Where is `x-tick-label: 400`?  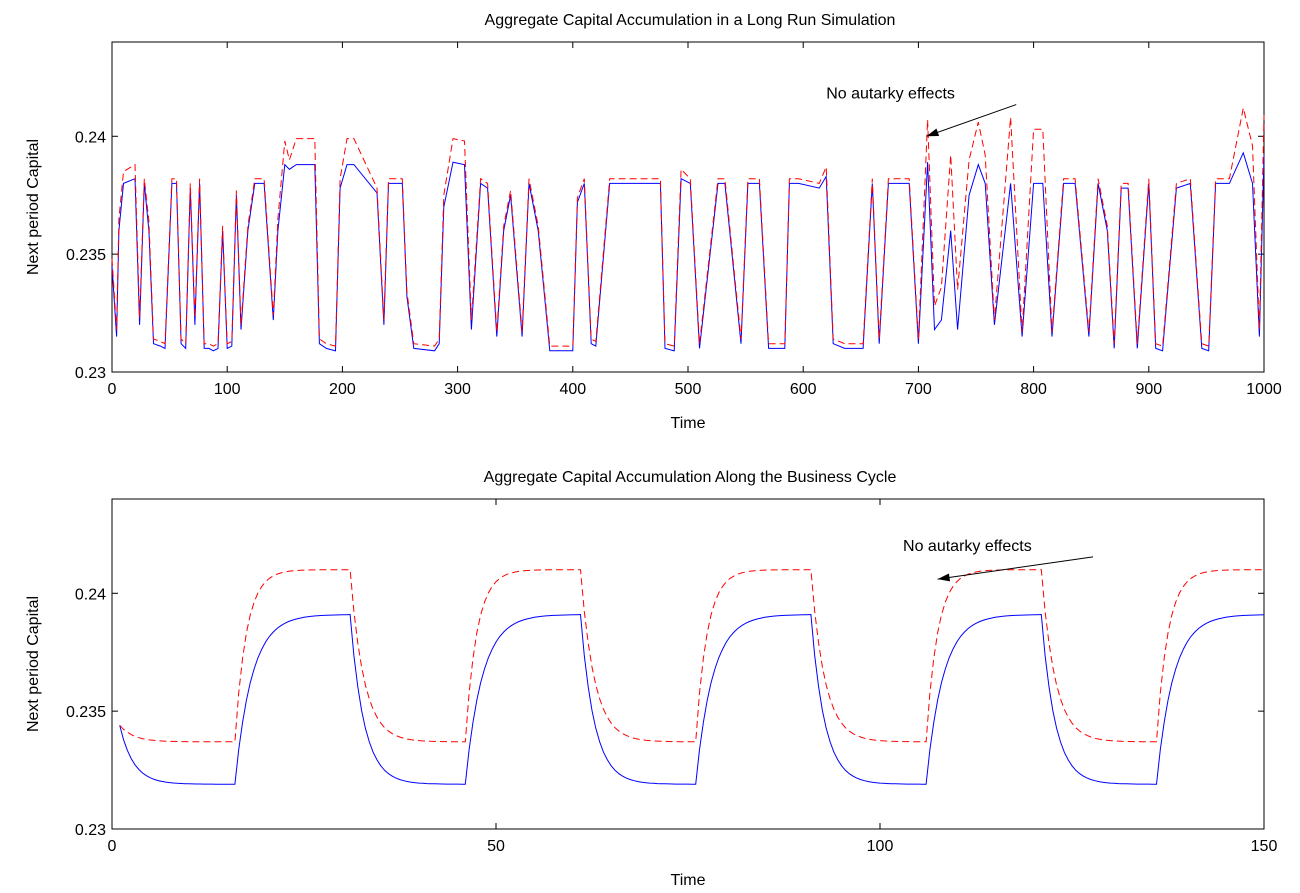
x-tick-label: 400 is located at coordinates (572, 389).